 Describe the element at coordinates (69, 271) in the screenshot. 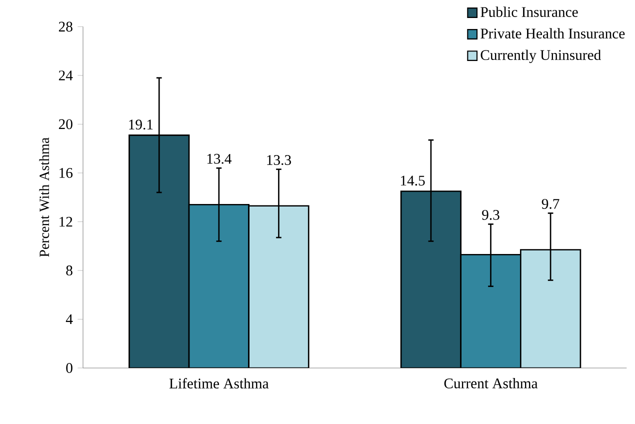

I see `y-tick-label: 8` at that location.